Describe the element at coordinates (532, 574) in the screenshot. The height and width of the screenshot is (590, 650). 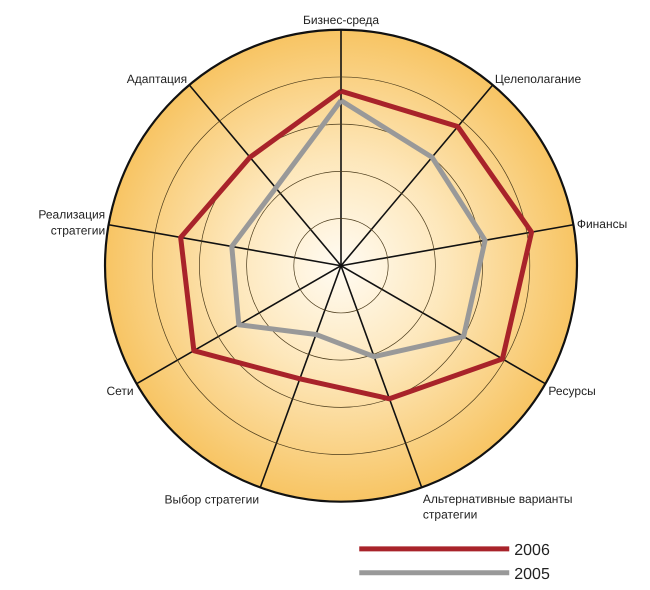
I see `text: 2005` at that location.